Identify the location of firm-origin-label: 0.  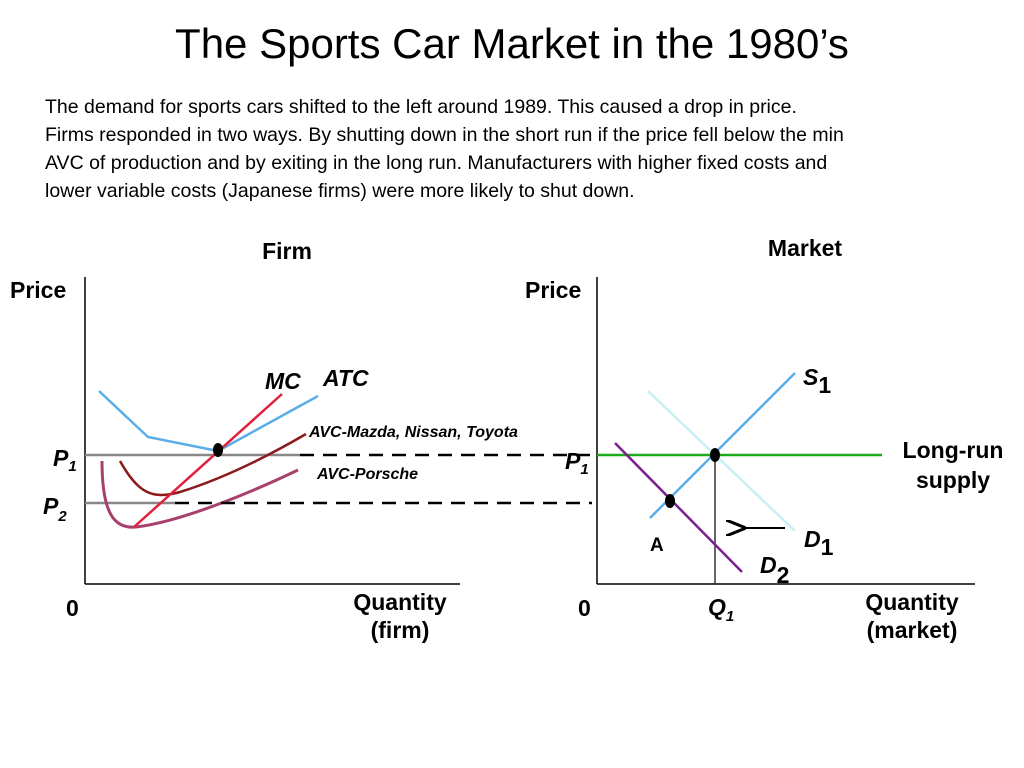
(72, 608).